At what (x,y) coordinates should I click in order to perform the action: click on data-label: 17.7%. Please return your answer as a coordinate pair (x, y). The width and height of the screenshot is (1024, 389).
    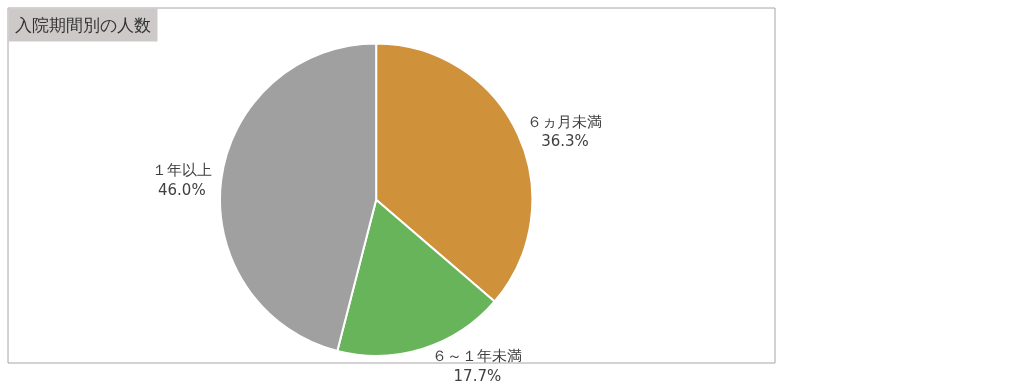
    Looking at the image, I should click on (477, 375).